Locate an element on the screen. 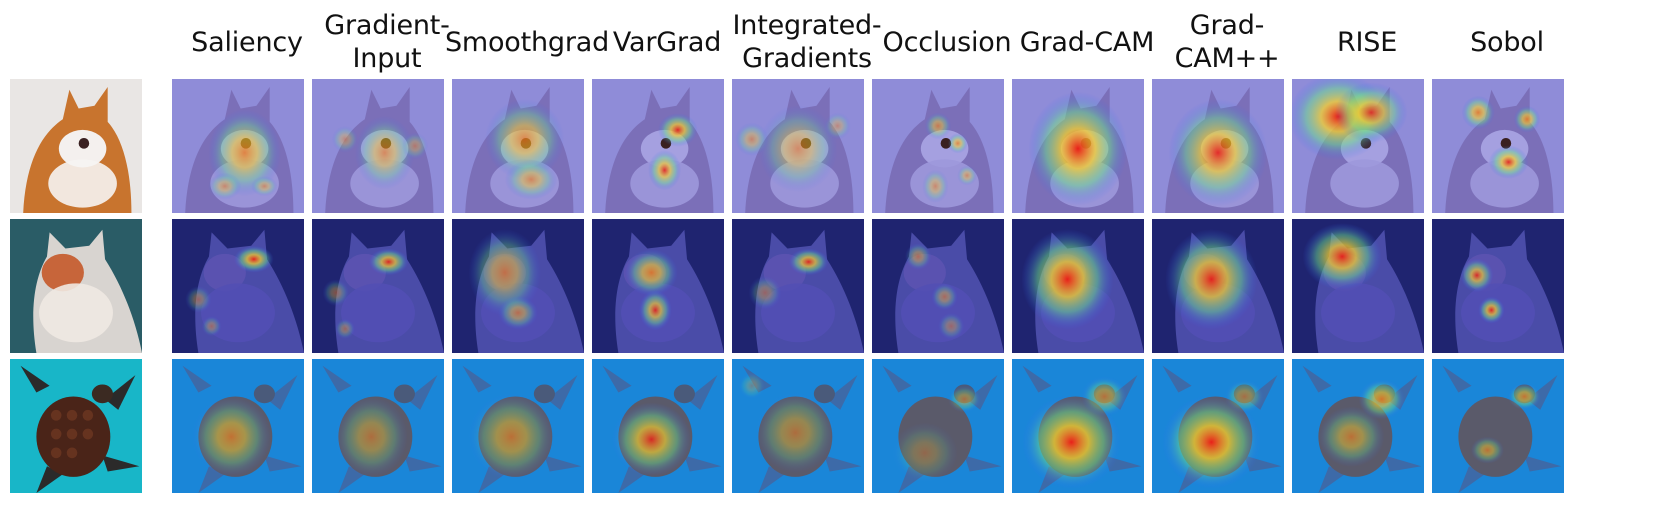  heatmap-rise-sea-turtle is located at coordinates (1358, 426).